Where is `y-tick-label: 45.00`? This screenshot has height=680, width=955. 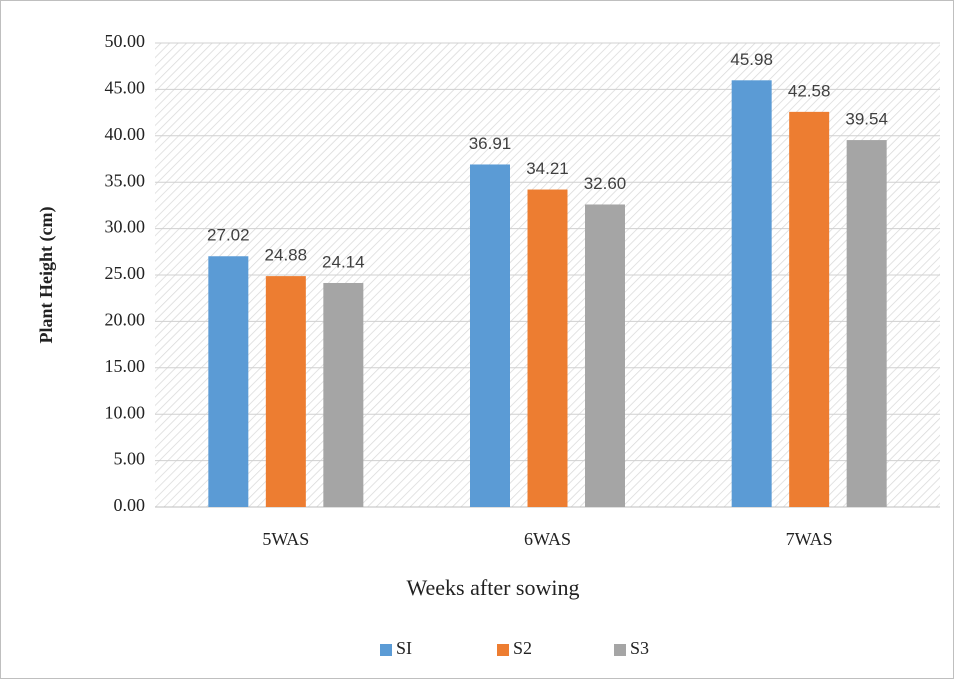 y-tick-label: 45.00 is located at coordinates (125, 88).